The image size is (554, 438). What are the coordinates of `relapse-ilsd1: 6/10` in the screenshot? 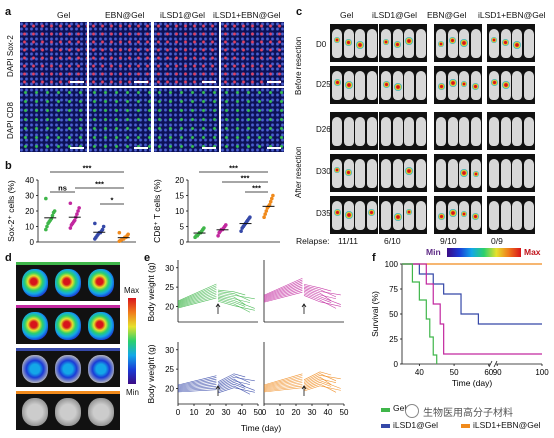 It's located at (392, 241).